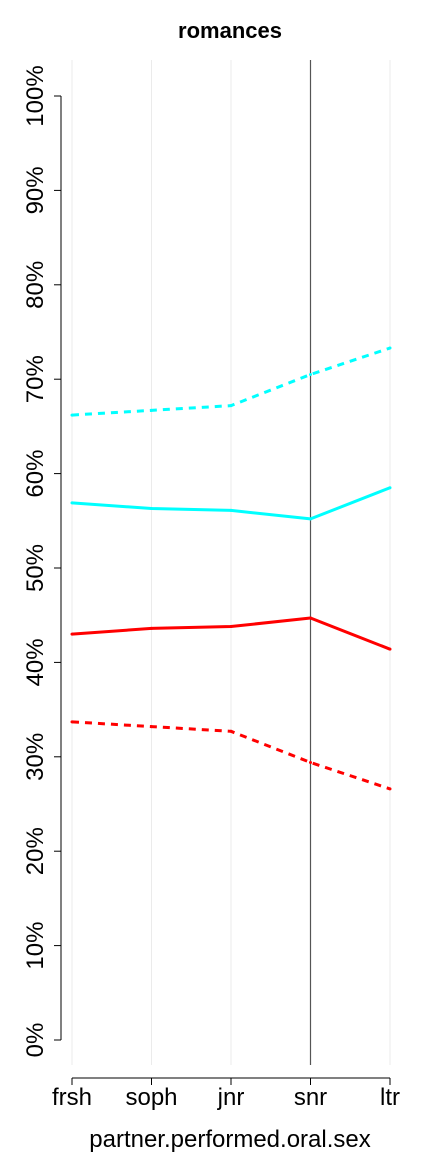 This screenshot has width=432, height=1152. Describe the element at coordinates (231, 1097) in the screenshot. I see `x-tick-label-jnr: jnr` at that location.